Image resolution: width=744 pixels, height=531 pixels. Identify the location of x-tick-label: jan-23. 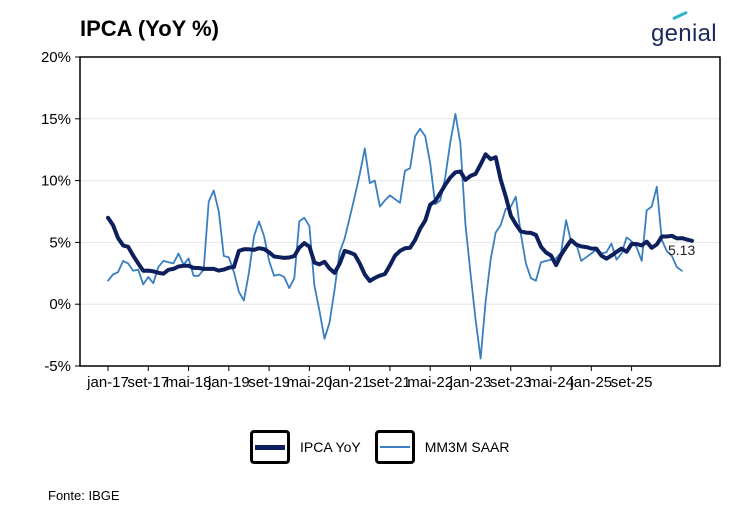
(470, 382).